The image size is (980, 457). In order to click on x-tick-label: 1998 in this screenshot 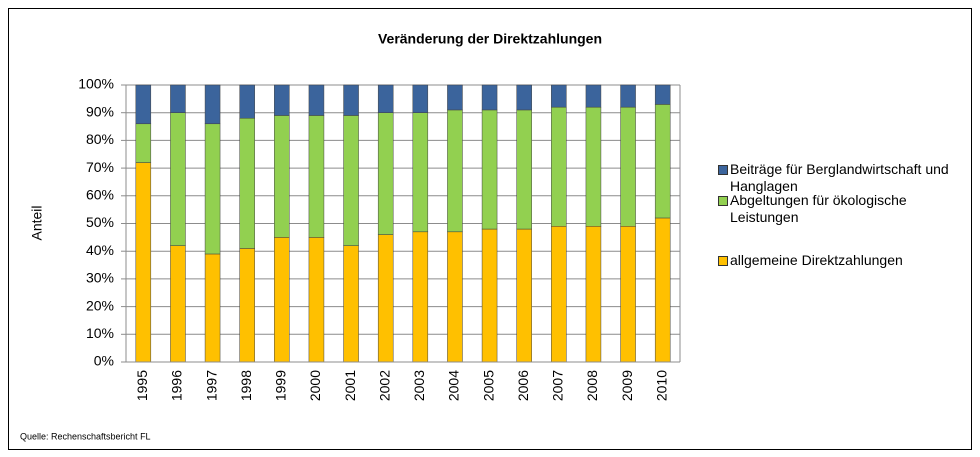, I will do `click(246, 385)`.